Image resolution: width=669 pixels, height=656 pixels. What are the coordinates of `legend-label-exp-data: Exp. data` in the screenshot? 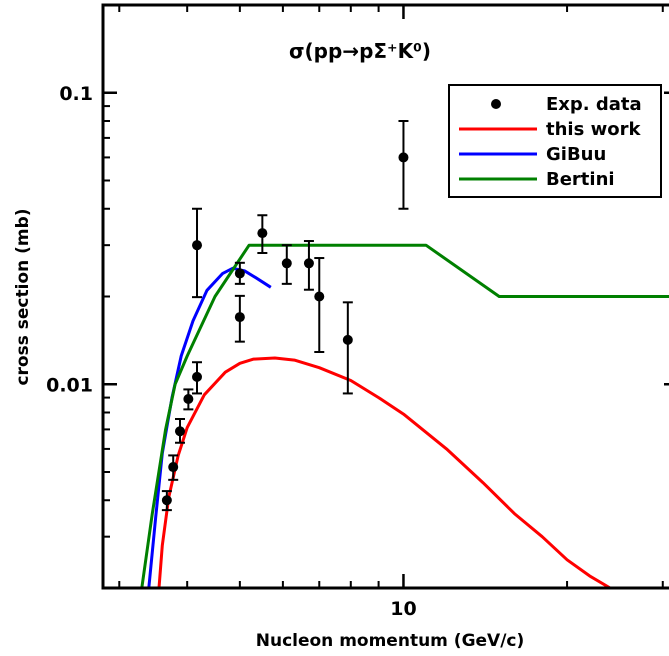 It's located at (594, 104).